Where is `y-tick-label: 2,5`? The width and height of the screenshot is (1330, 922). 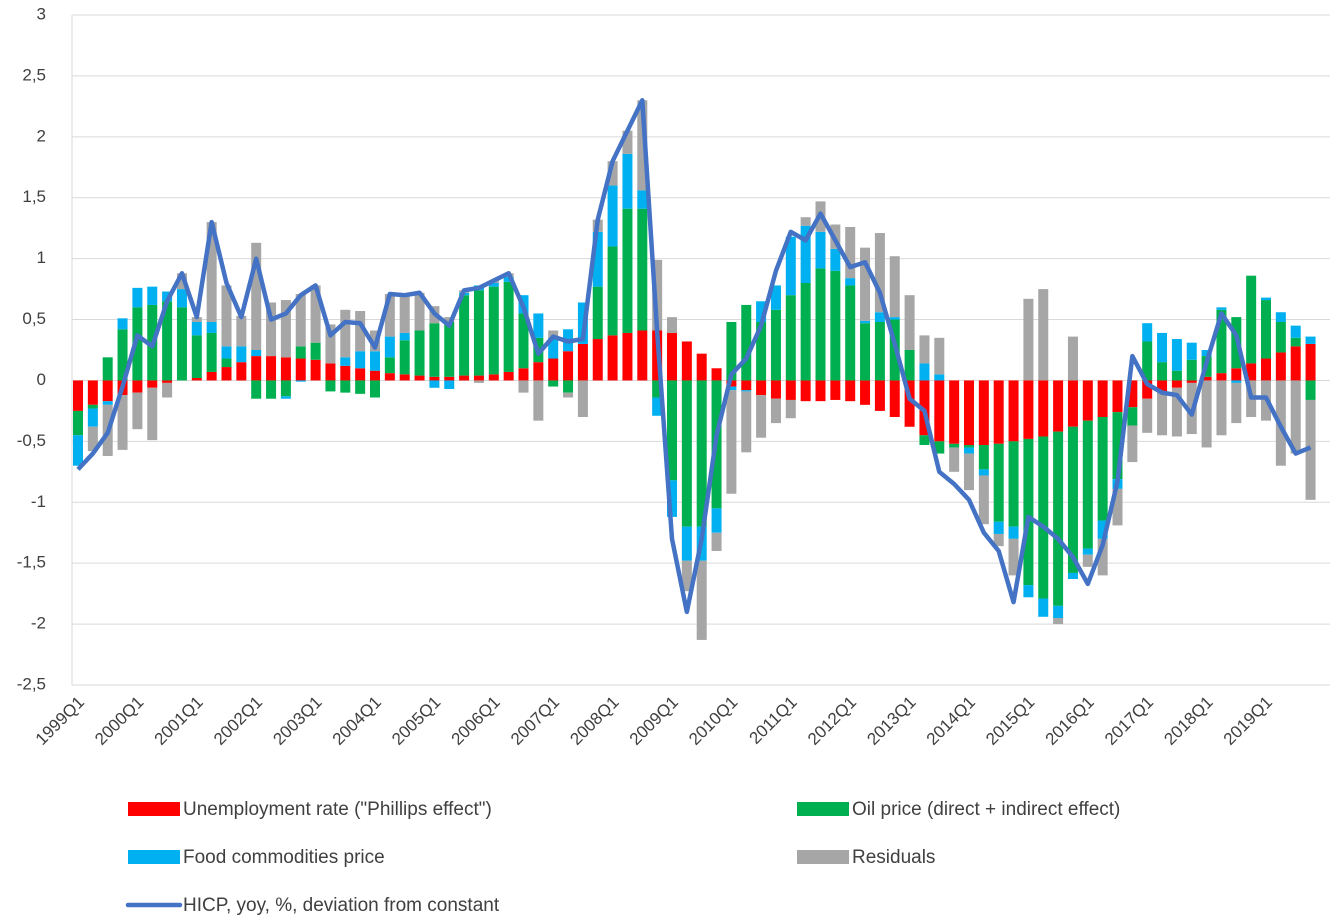 y-tick-label: 2,5 is located at coordinates (34, 74).